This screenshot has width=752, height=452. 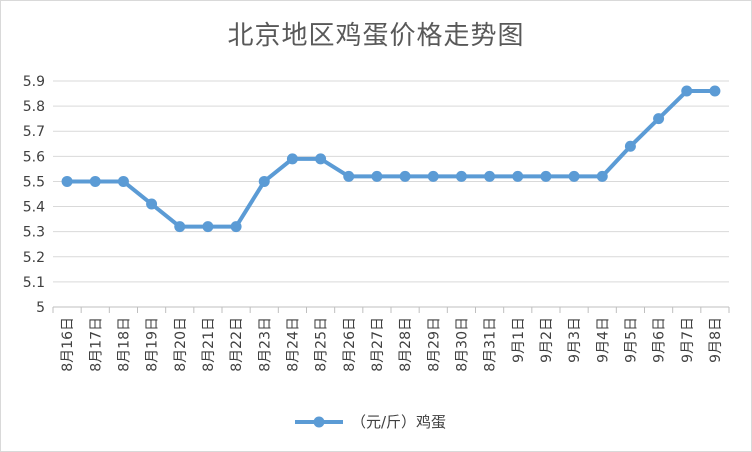 What do you see at coordinates (378, 344) in the screenshot?
I see `x-tick-label: 8月27日` at bounding box center [378, 344].